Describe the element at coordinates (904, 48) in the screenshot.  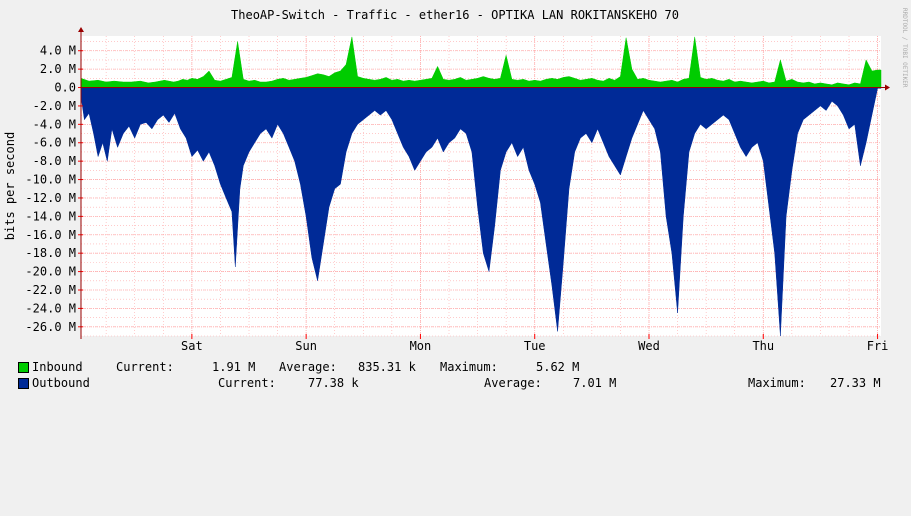
I see `rrdtool-watermark: RRDTOOL / TOBI OETIKER` at that location.